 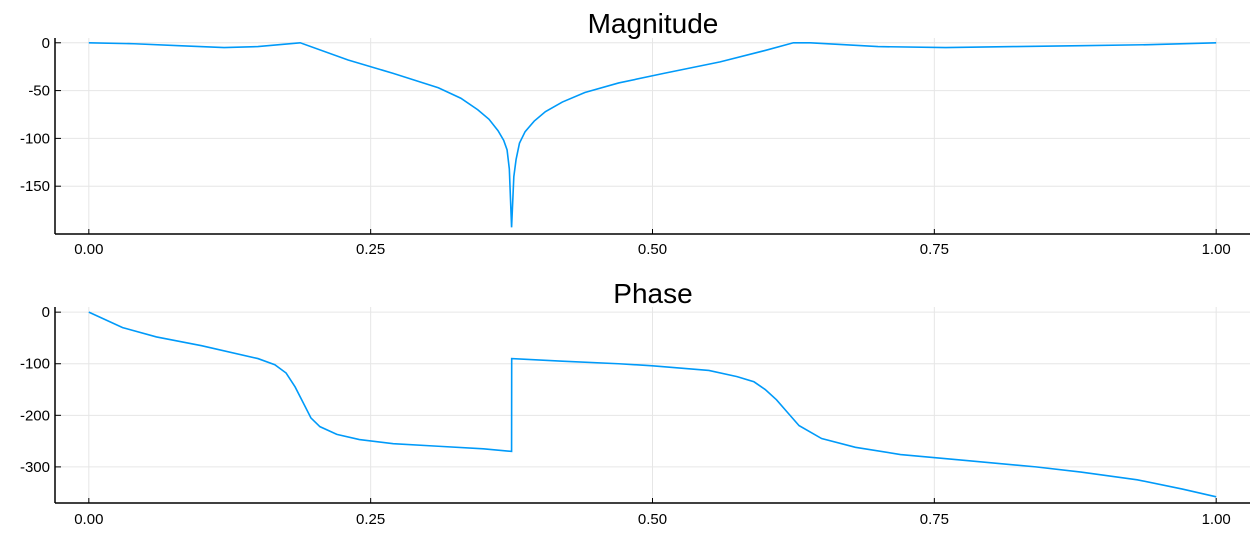 I want to click on magnitude-x-tick-label: 0.75, so click(x=934, y=249).